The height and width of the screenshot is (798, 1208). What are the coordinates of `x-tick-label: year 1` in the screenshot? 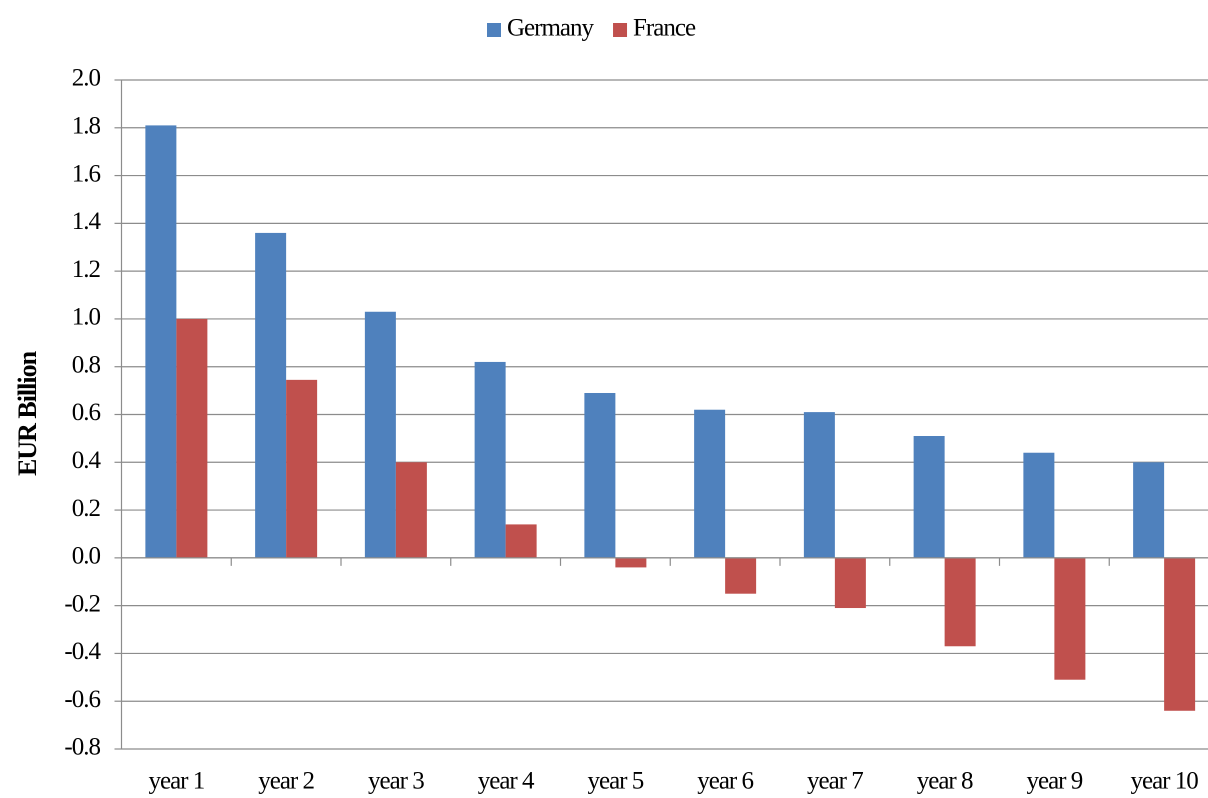 It's located at (176, 781).